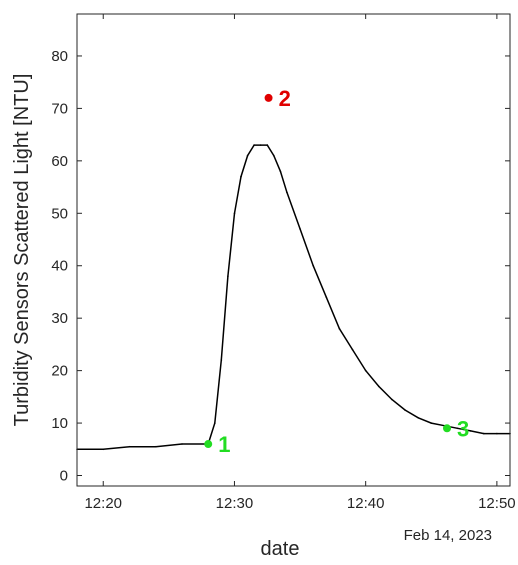 The width and height of the screenshot is (518, 565). What do you see at coordinates (64, 476) in the screenshot?
I see `y-tick-label: 0` at bounding box center [64, 476].